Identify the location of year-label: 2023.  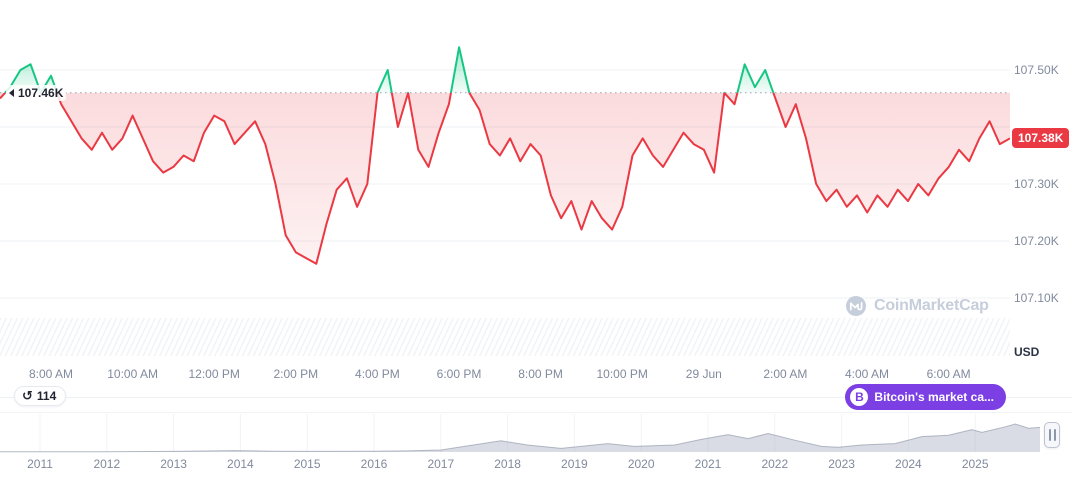
(841, 464).